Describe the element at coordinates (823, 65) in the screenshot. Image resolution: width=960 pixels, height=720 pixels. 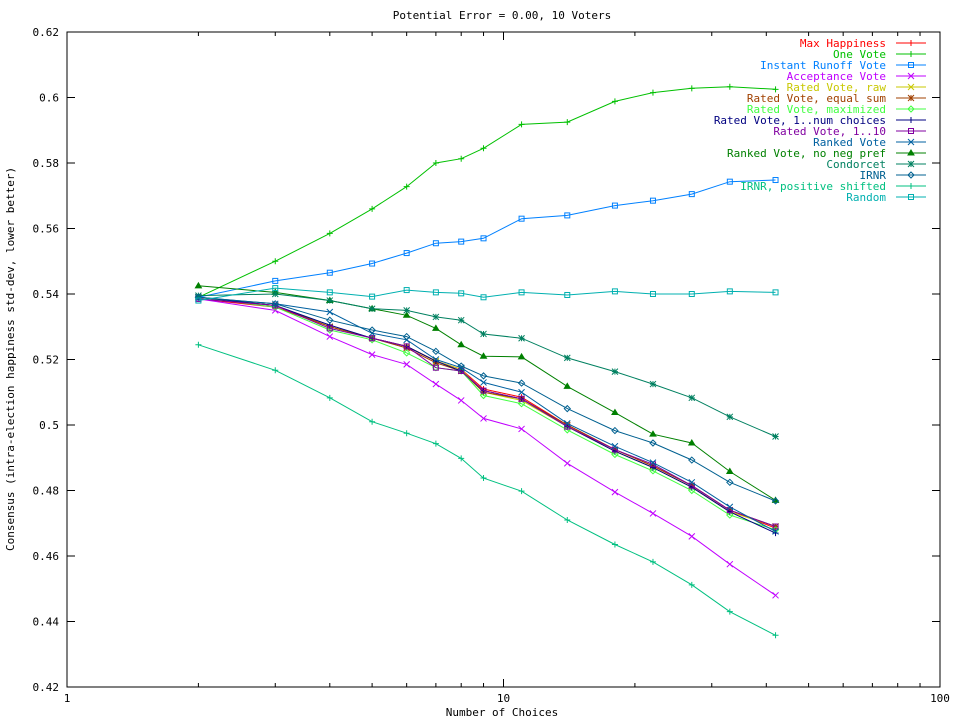
I see `legend-label: Instant Runoff Vote` at that location.